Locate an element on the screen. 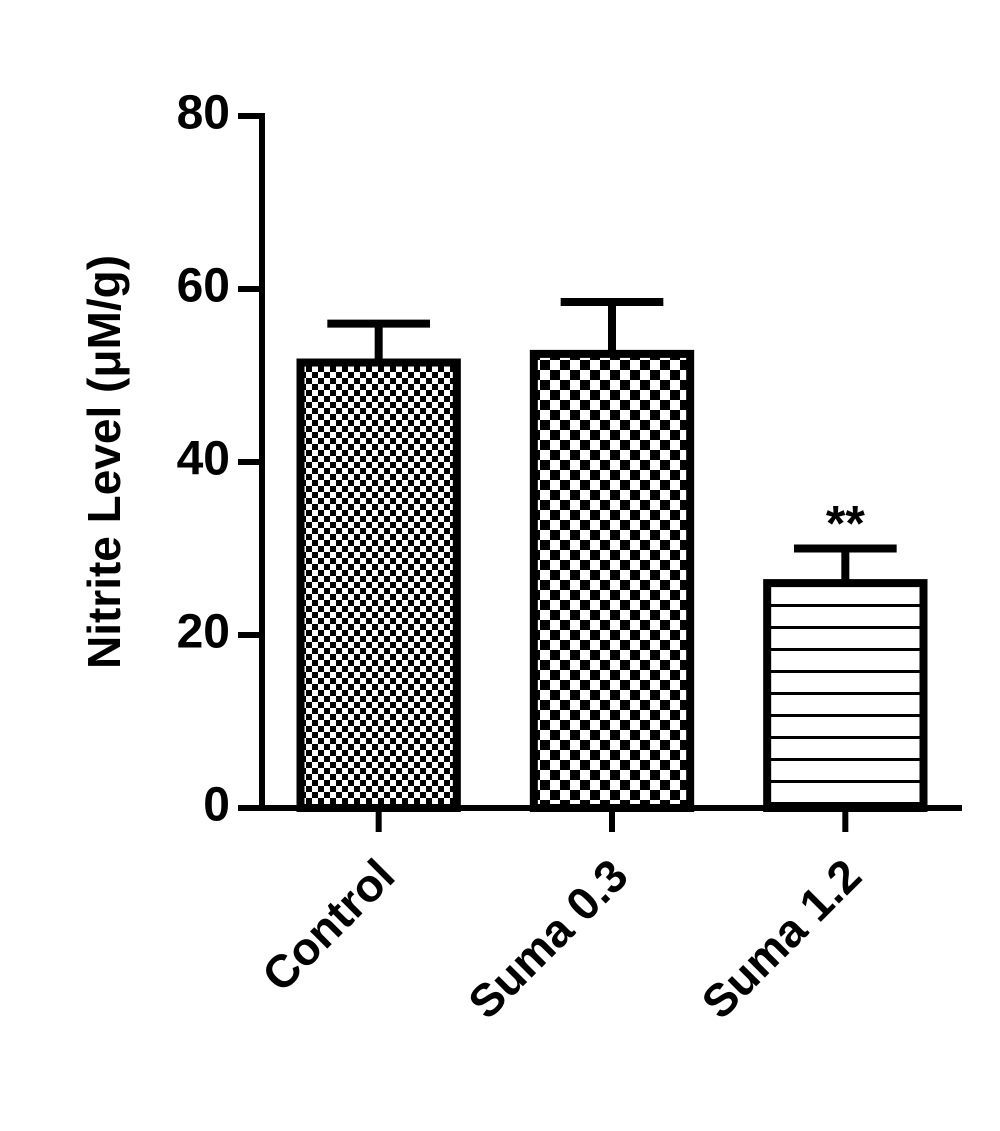 The height and width of the screenshot is (1131, 1000). x-tick-label: Suma 1.2 is located at coordinates (781, 939).